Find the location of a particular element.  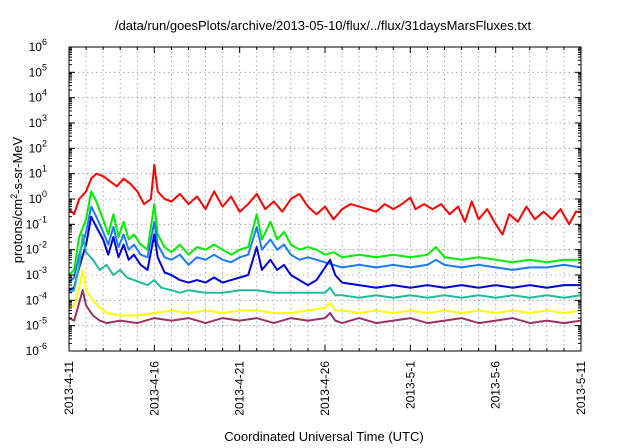

y-tick-label: 10⁻¹ is located at coordinates (36, 222).